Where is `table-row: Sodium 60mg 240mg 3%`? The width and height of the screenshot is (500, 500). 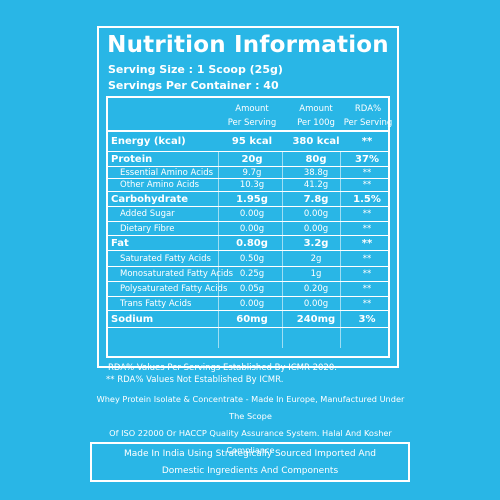 table-row: Sodium 60mg 240mg 3% is located at coordinates (248, 319).